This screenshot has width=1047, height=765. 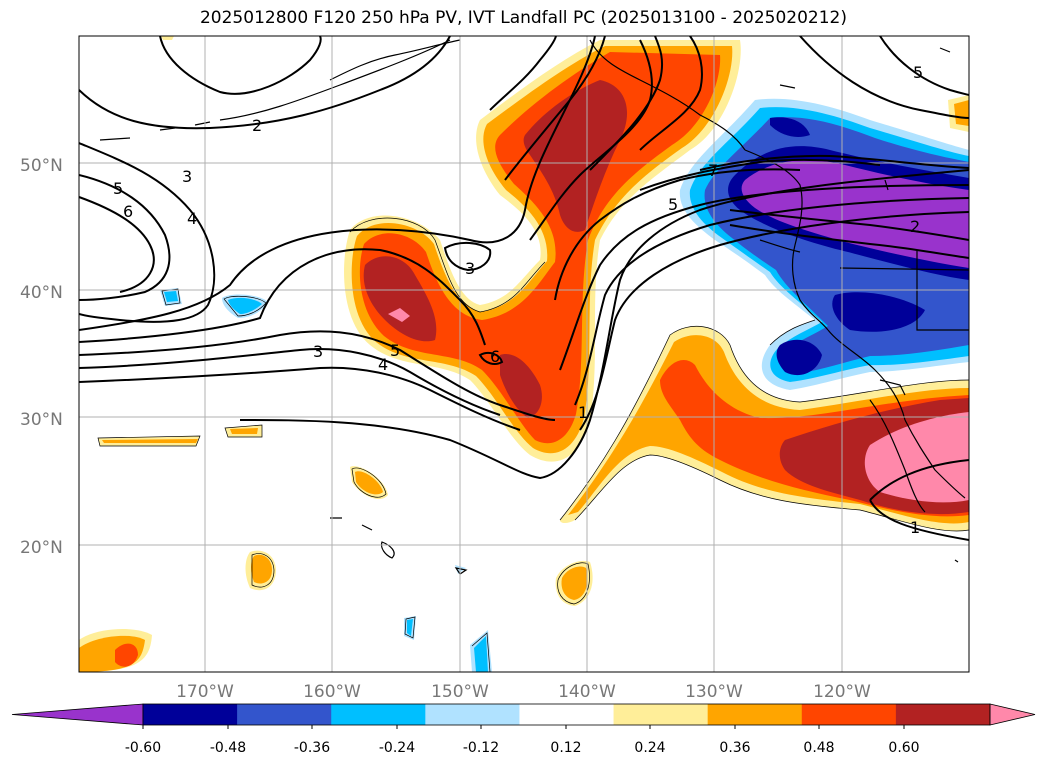 I want to click on lat-tick-labels: 20°N 30°N 40°N 50°N, so click(x=41, y=357).